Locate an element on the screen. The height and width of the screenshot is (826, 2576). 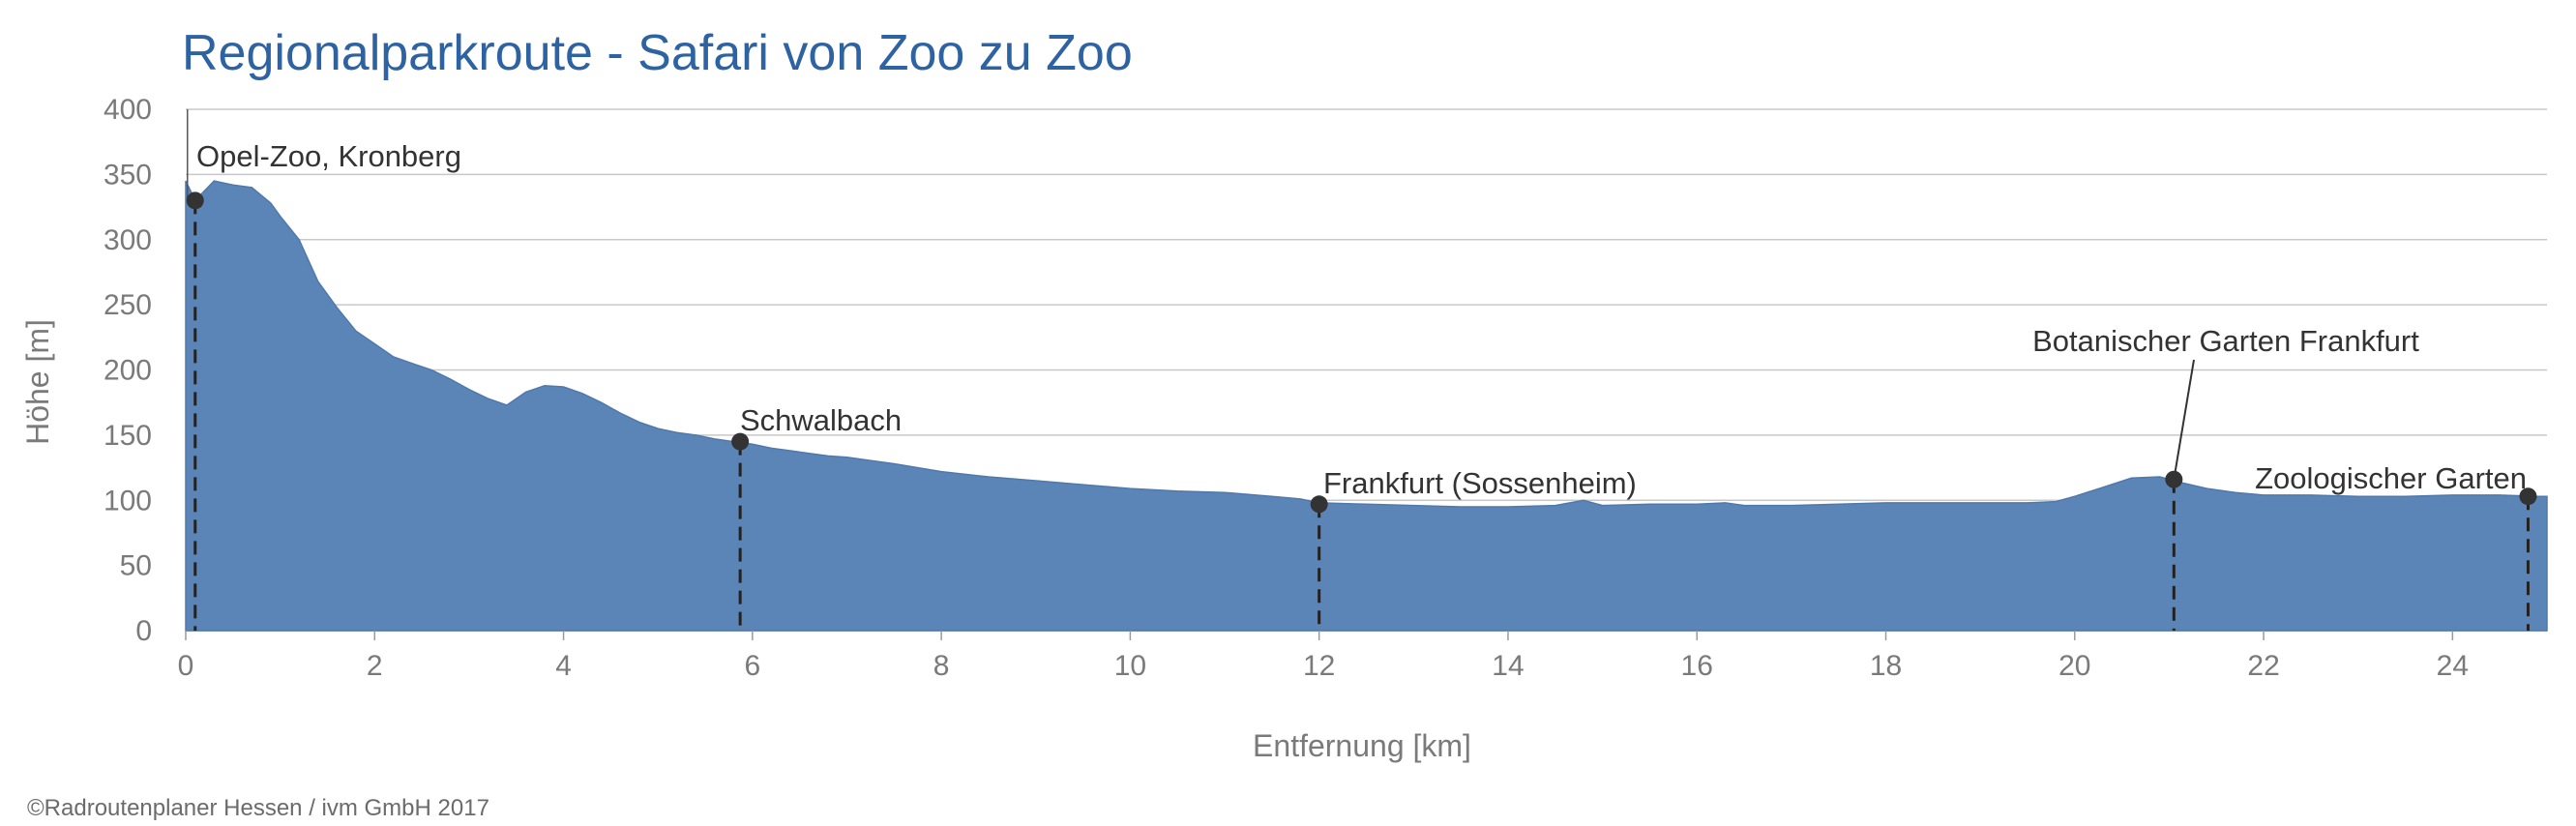
y-tick-label: 350 is located at coordinates (128, 175).